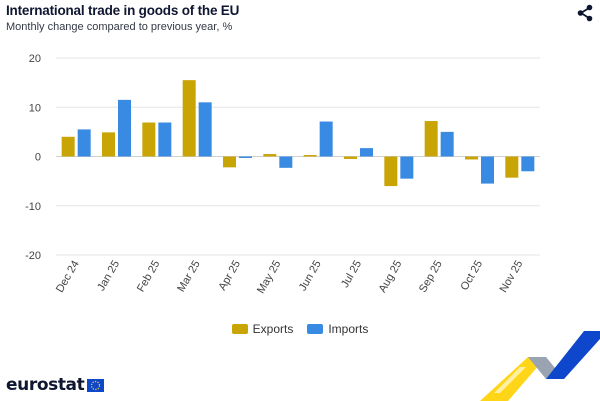 The image size is (600, 401). Describe the element at coordinates (68, 277) in the screenshot. I see `x-tick-label: Dec 24` at that location.